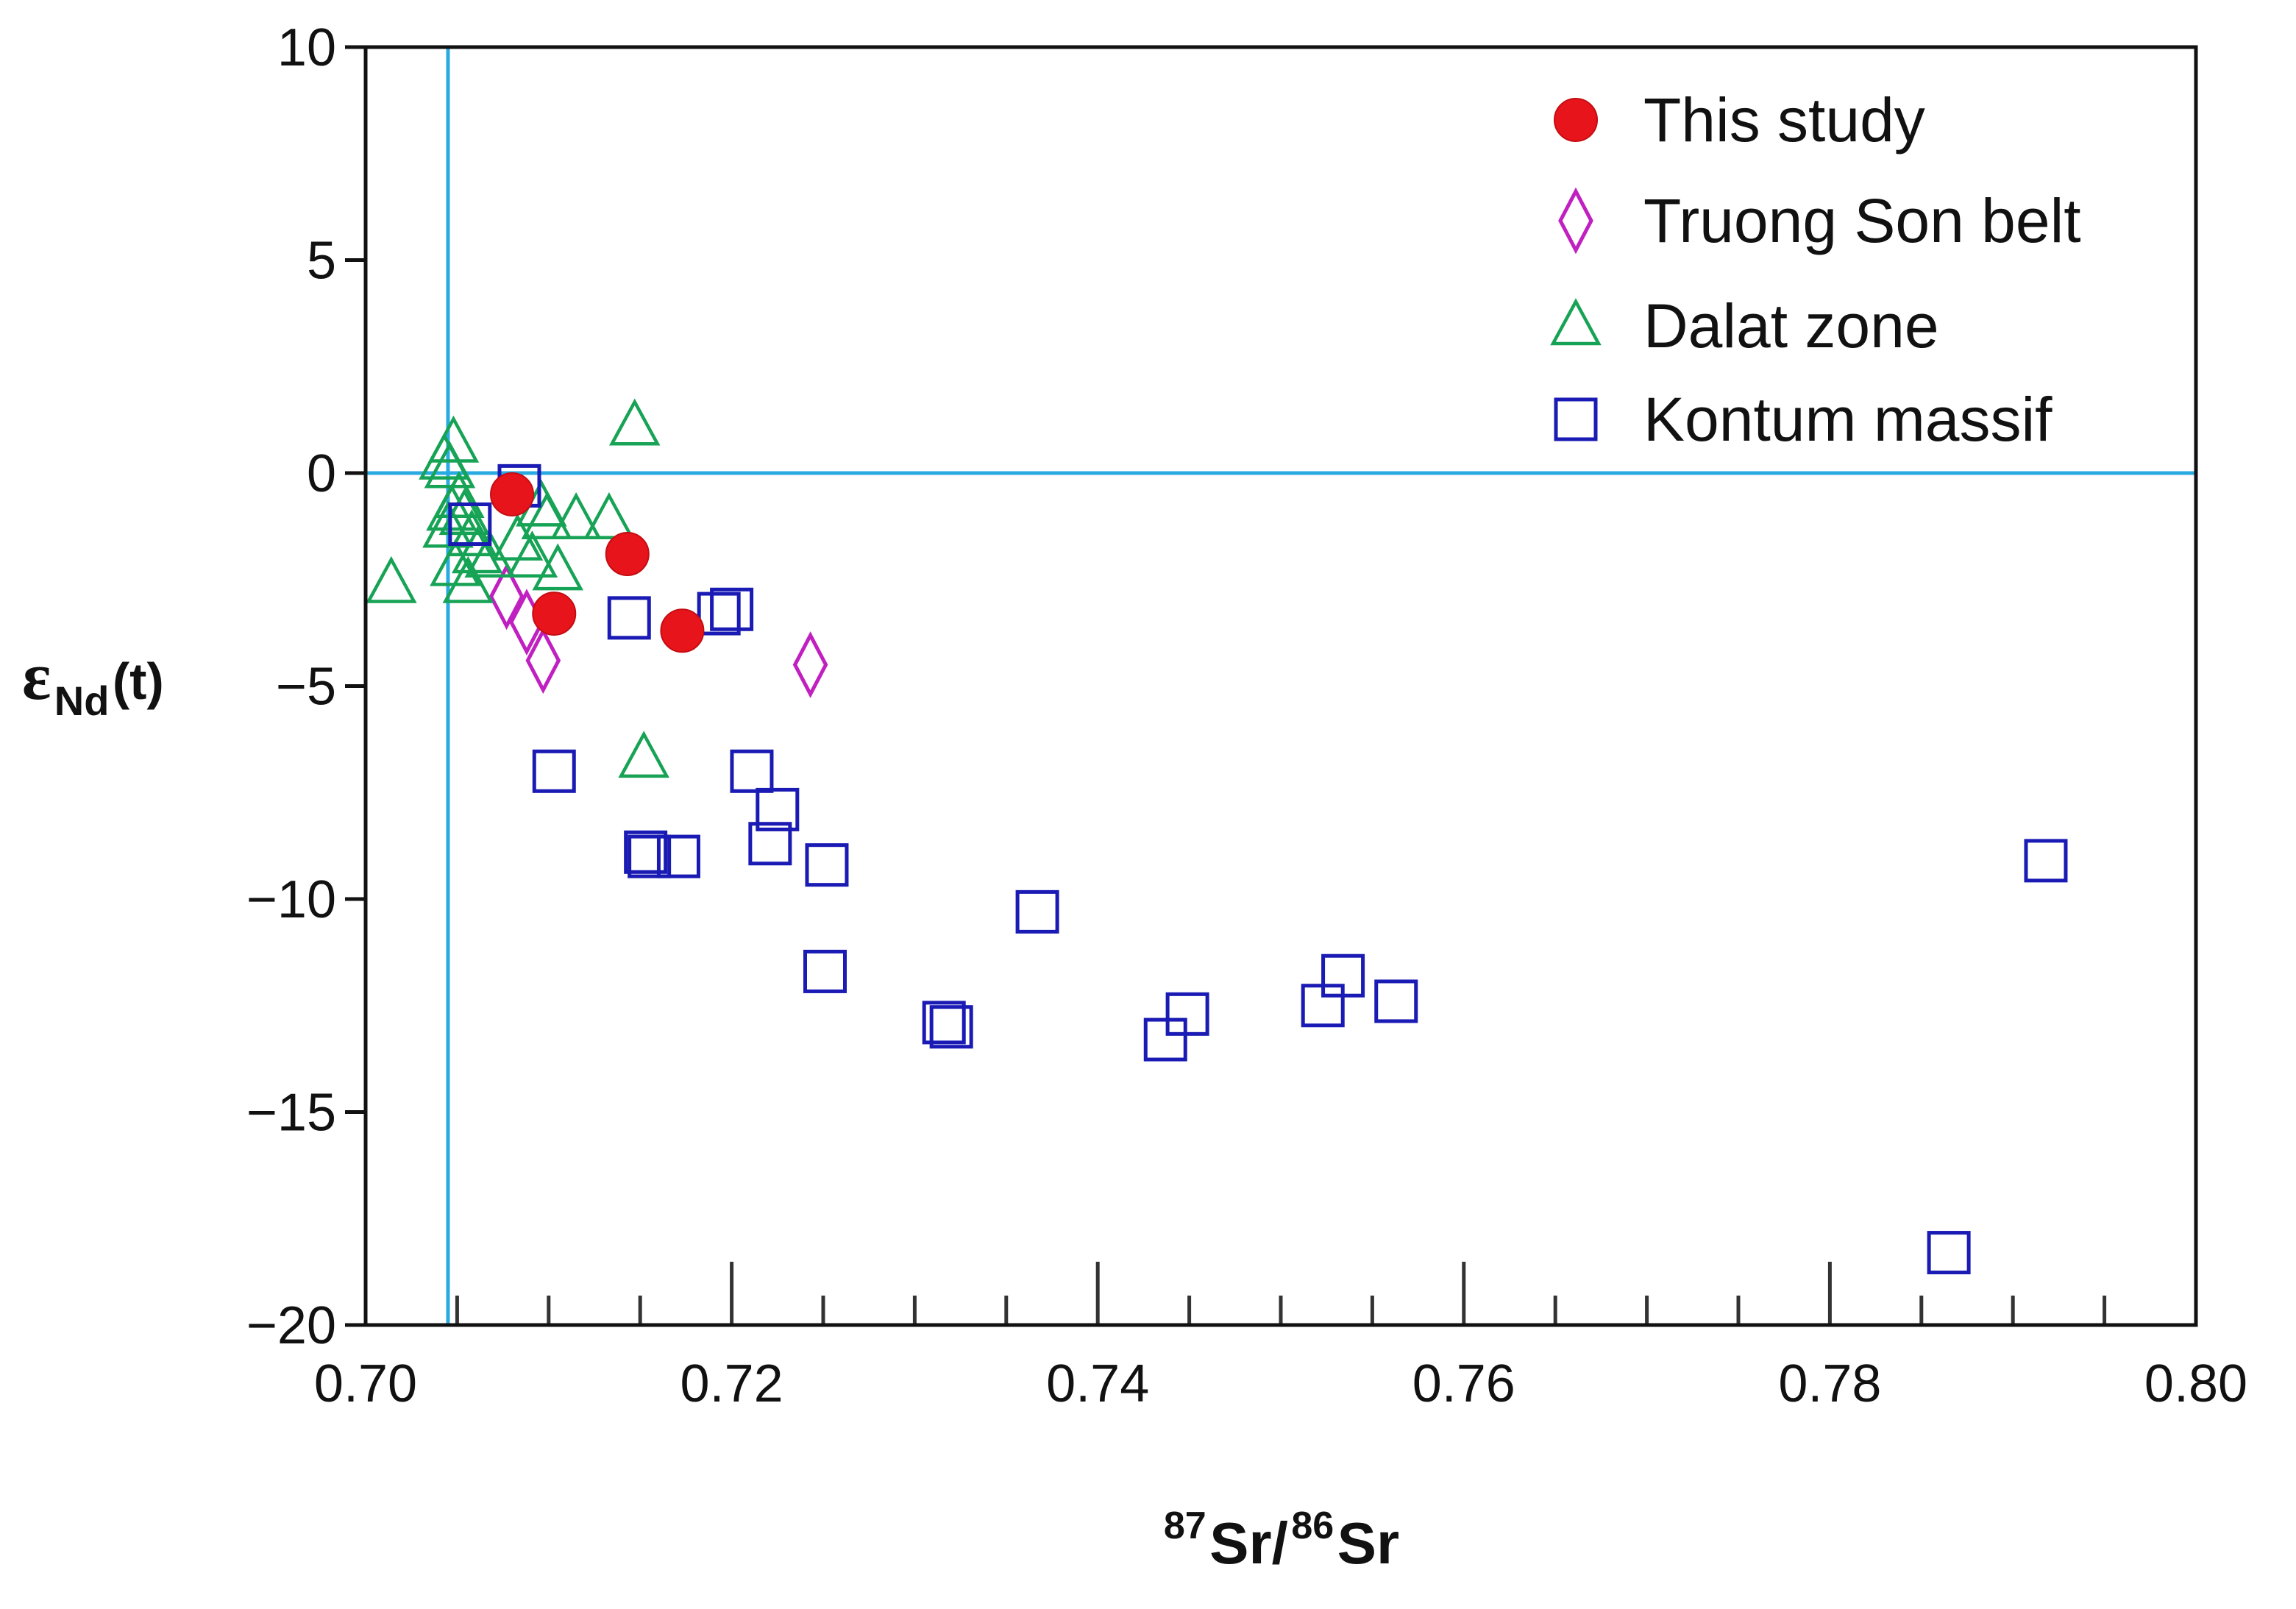 This screenshot has width=2296, height=1609. Describe the element at coordinates (1829, 1383) in the screenshot. I see `x-tick-label: 0.78` at that location.